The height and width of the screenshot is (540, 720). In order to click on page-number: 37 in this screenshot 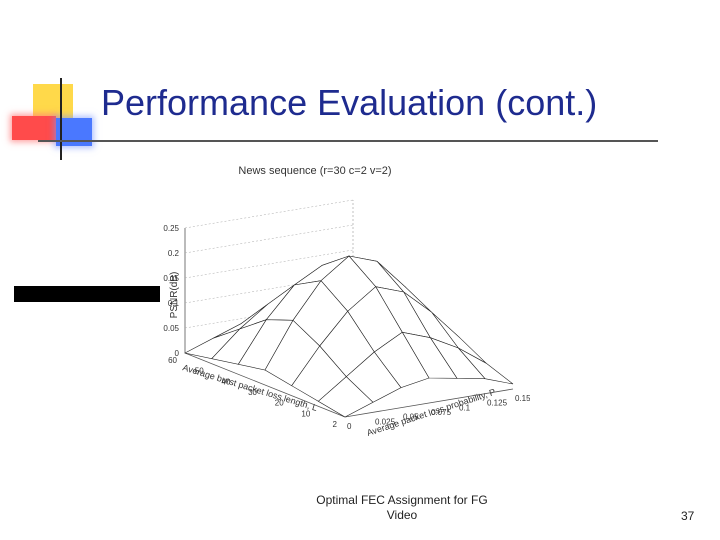, I will do `click(688, 516)`.